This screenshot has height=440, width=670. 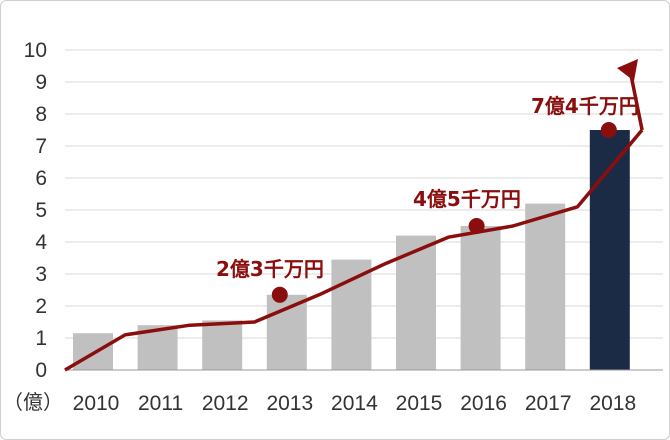 I want to click on bar-2016, so click(x=480, y=298).